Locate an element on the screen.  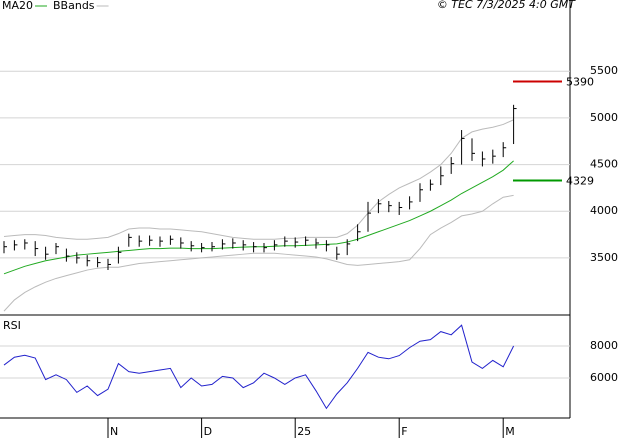
x-tick-label: D is located at coordinates (208, 431).